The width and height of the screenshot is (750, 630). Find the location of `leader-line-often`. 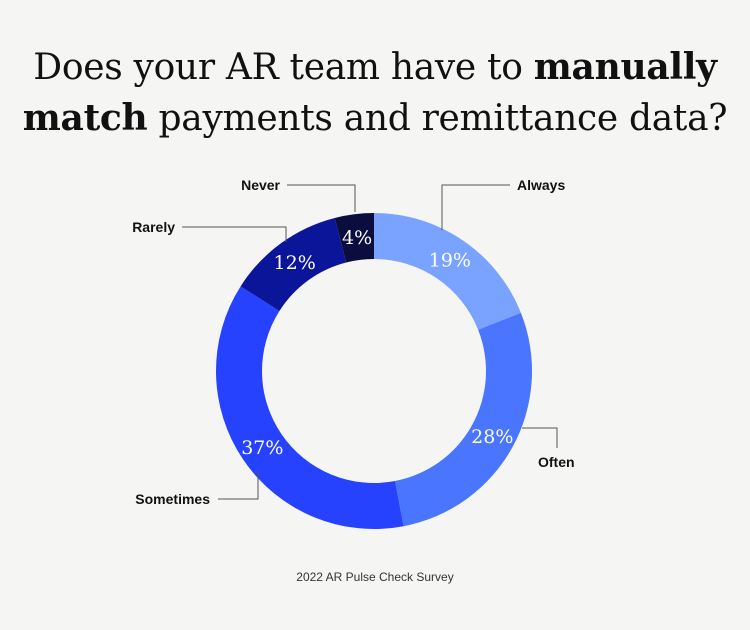

leader-line-often is located at coordinates (540, 437).